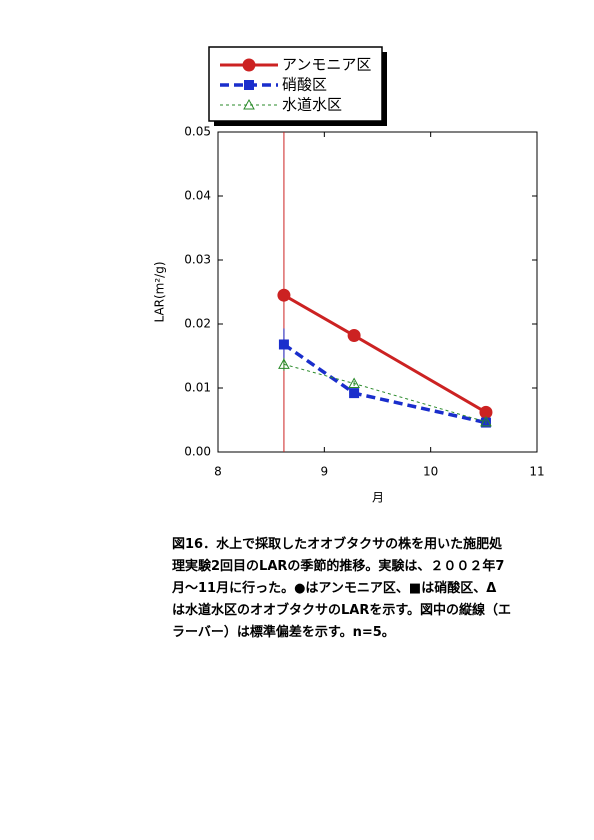 The height and width of the screenshot is (840, 594). Describe the element at coordinates (197, 196) in the screenshot. I see `y-tick-label: 0.04` at that location.